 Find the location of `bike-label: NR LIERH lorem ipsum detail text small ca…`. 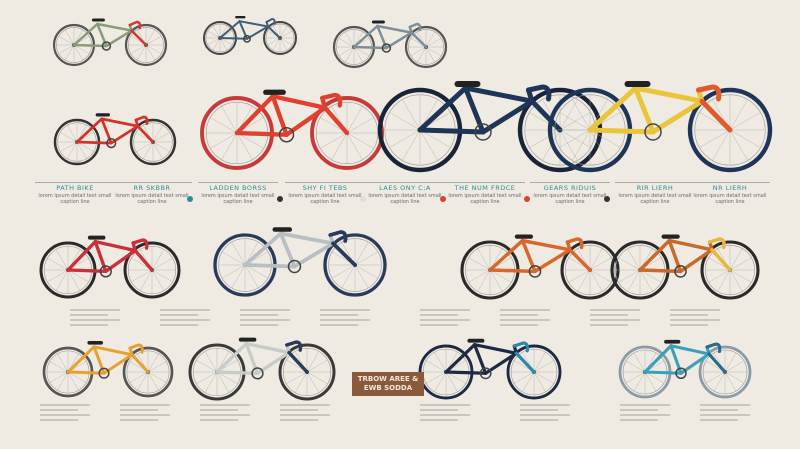

bike-label: NR LIERH lorem ipsum detail text small ca… is located at coordinates (730, 193).